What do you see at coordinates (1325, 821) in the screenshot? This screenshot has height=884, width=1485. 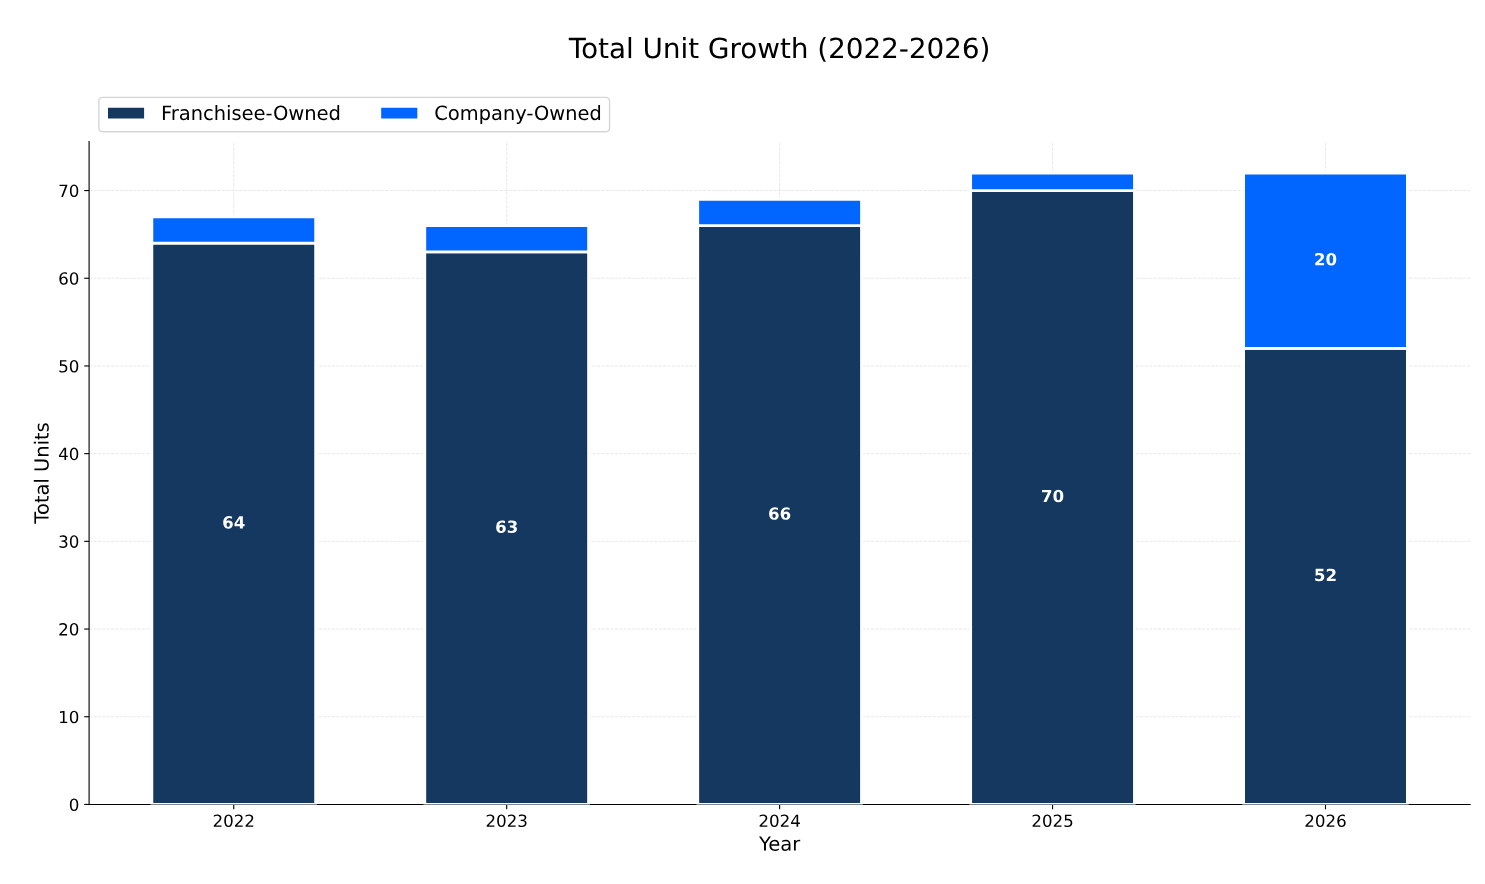 I see `x-tick-label: 2026` at bounding box center [1325, 821].